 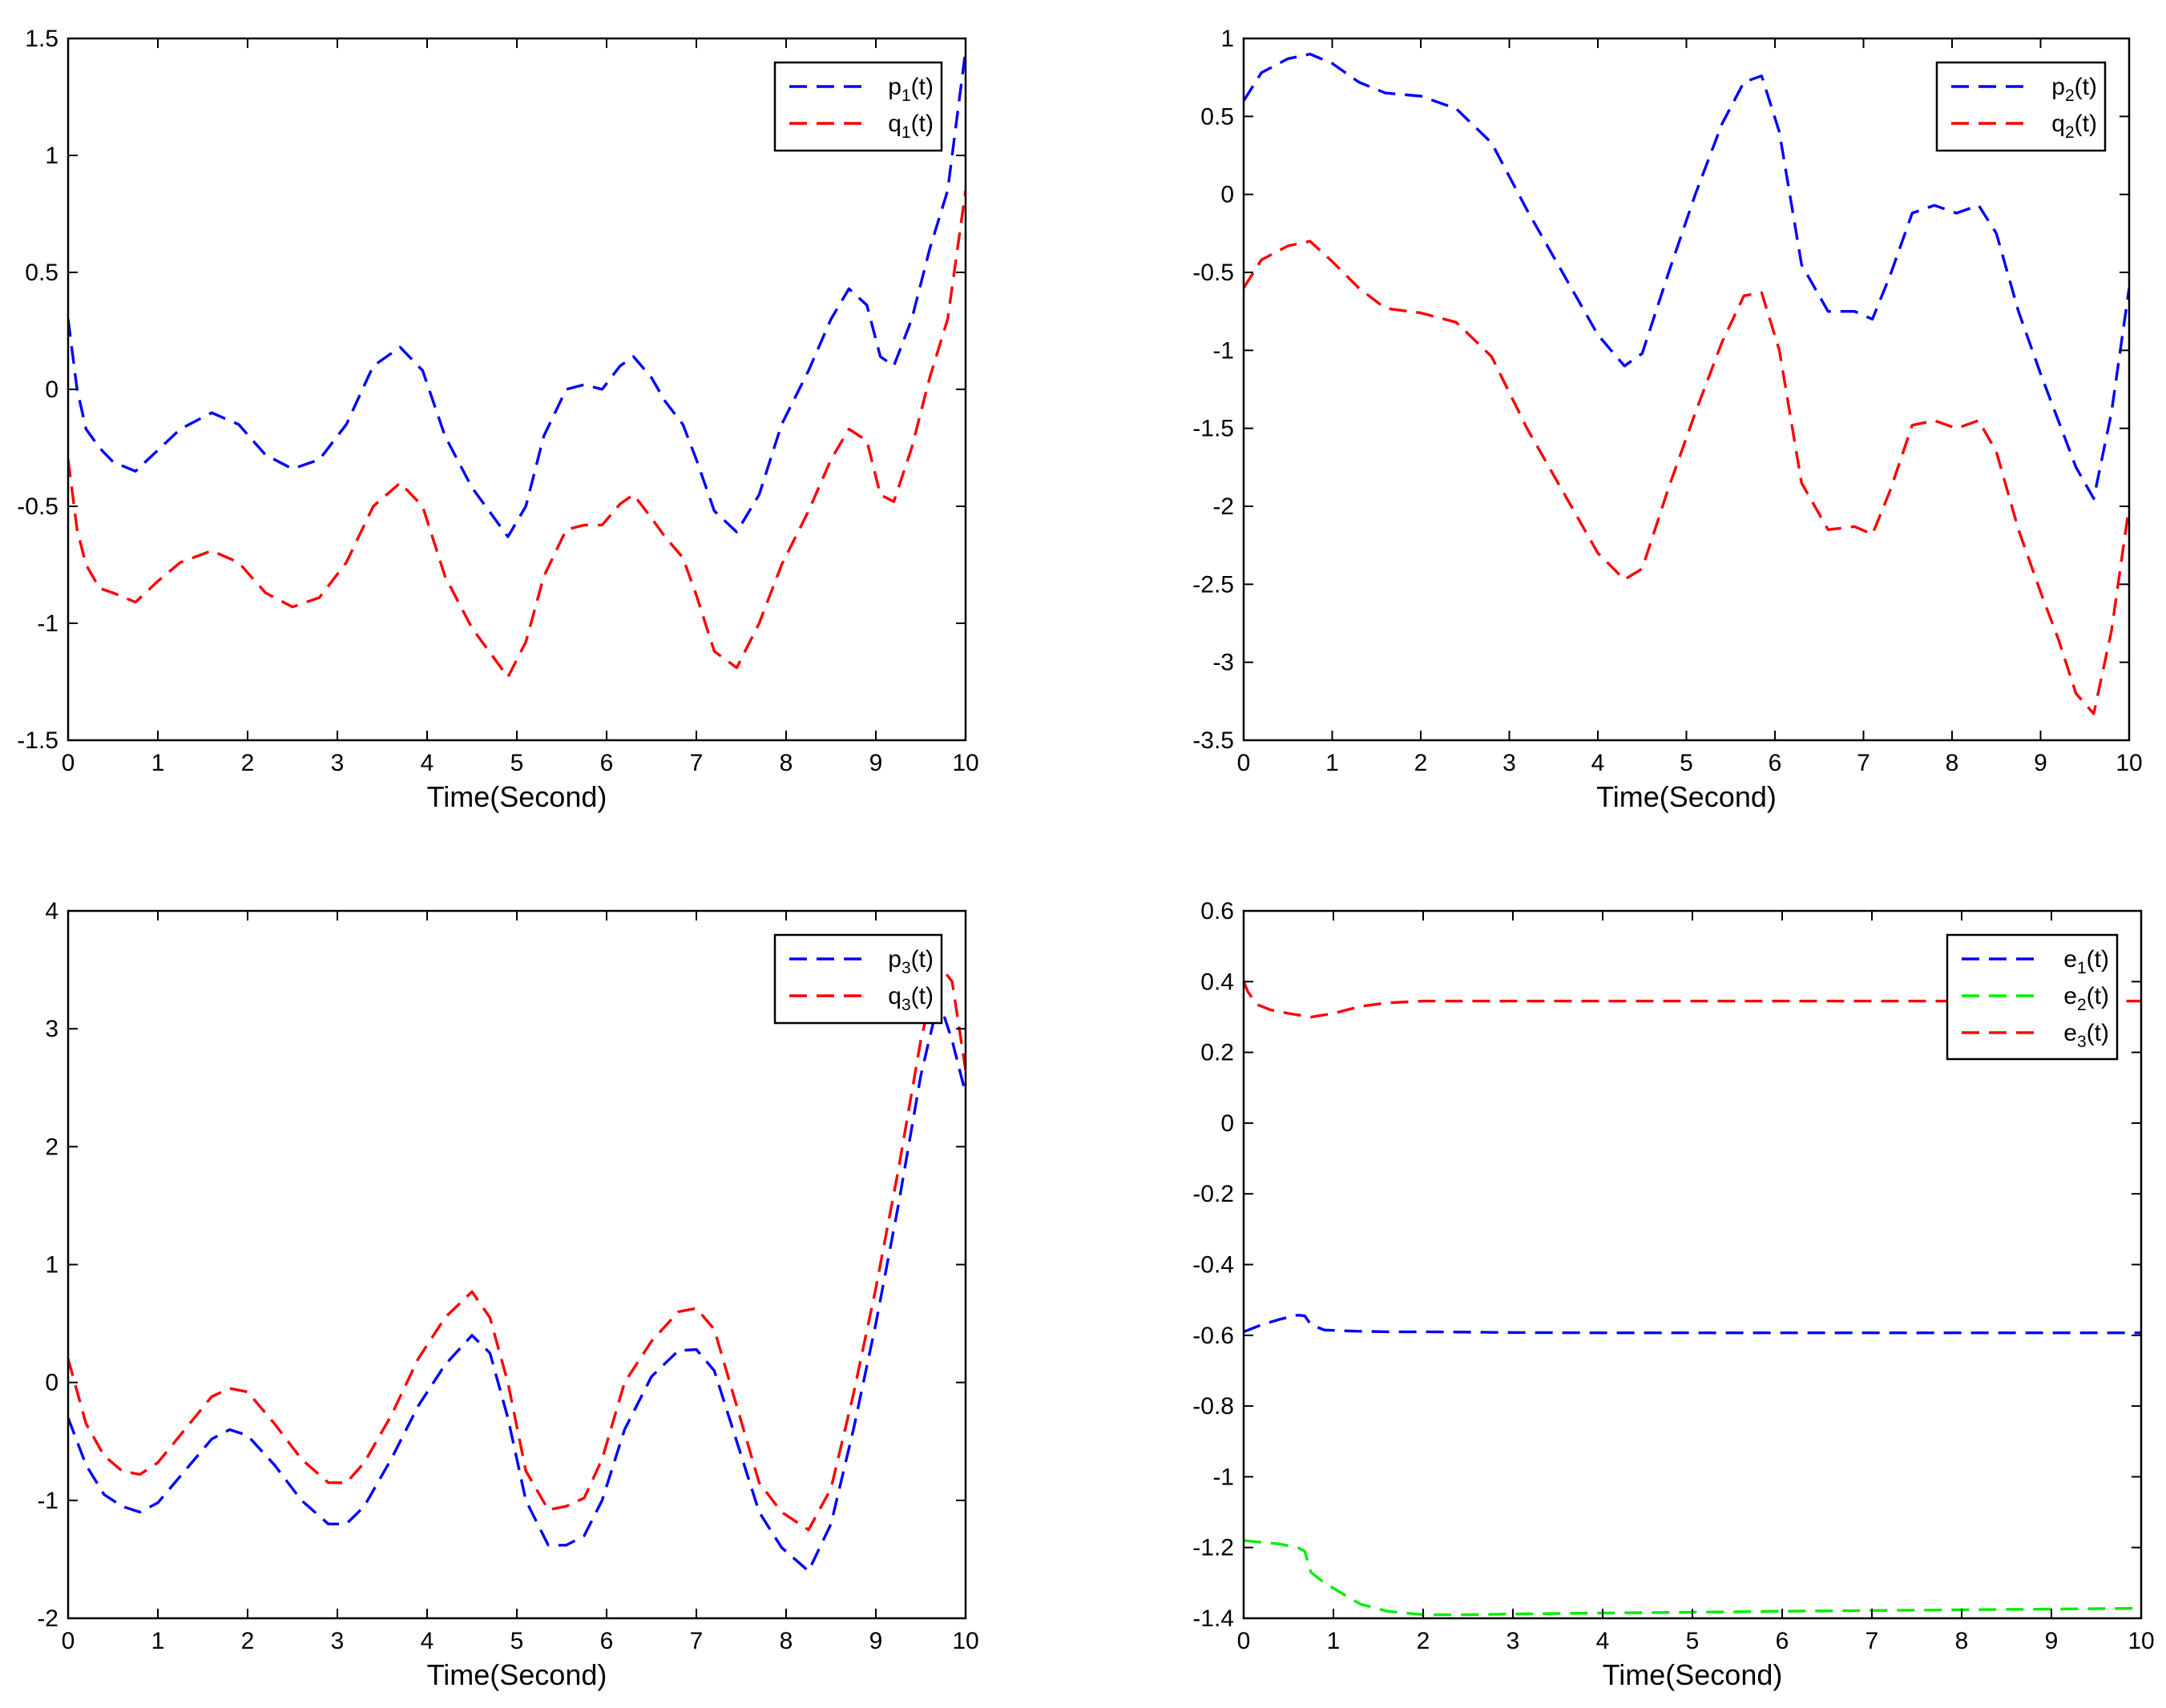 I want to click on legend-label-e2: e2(t), so click(x=2086, y=999).